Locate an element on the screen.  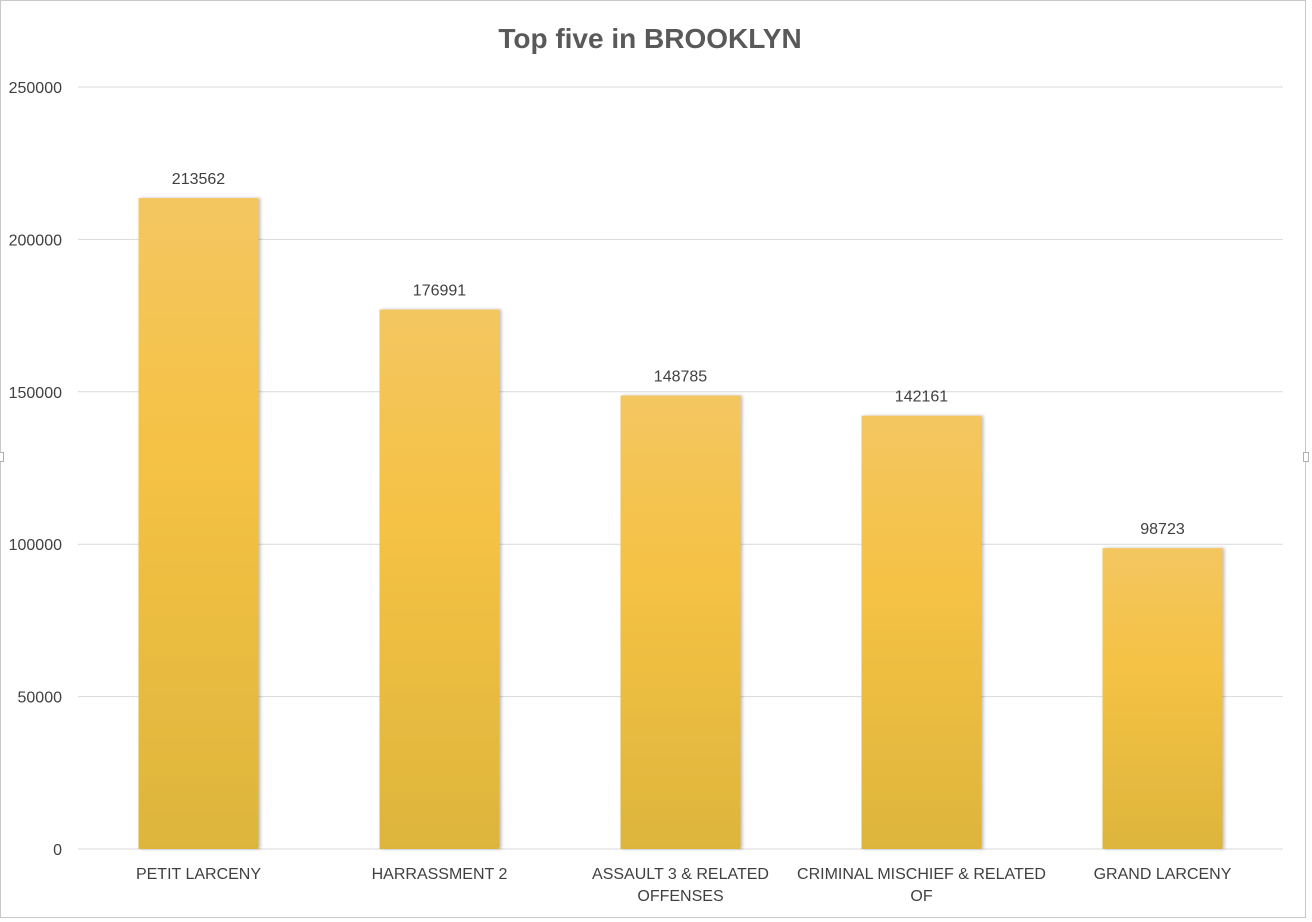
x-category-label: ASSAULT 3 & RELATED OFFENSES is located at coordinates (680, 885).